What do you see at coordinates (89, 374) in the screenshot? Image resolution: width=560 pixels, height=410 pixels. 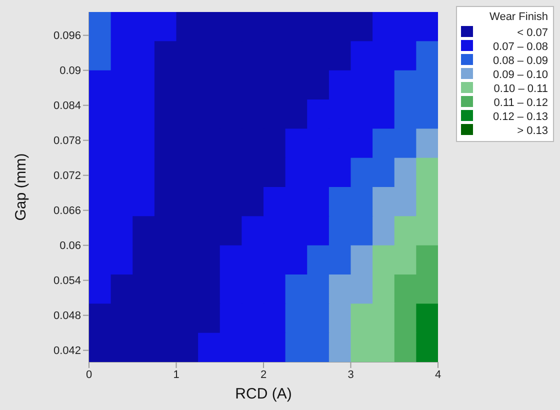 I see `x-tick-label: 0` at bounding box center [89, 374].